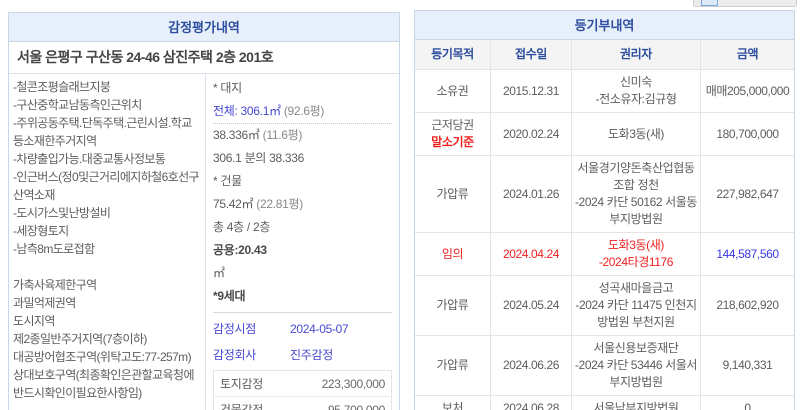  Describe the element at coordinates (102, 357) in the screenshot. I see `zone-item: 대공방어협조구역(위탁고도:77-257m)` at that location.